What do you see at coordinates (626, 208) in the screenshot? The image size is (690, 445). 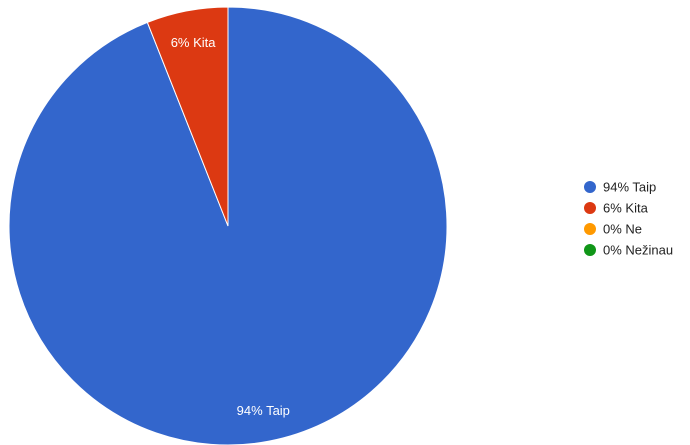 I see `legend-label-1: 6% Kita` at bounding box center [626, 208].